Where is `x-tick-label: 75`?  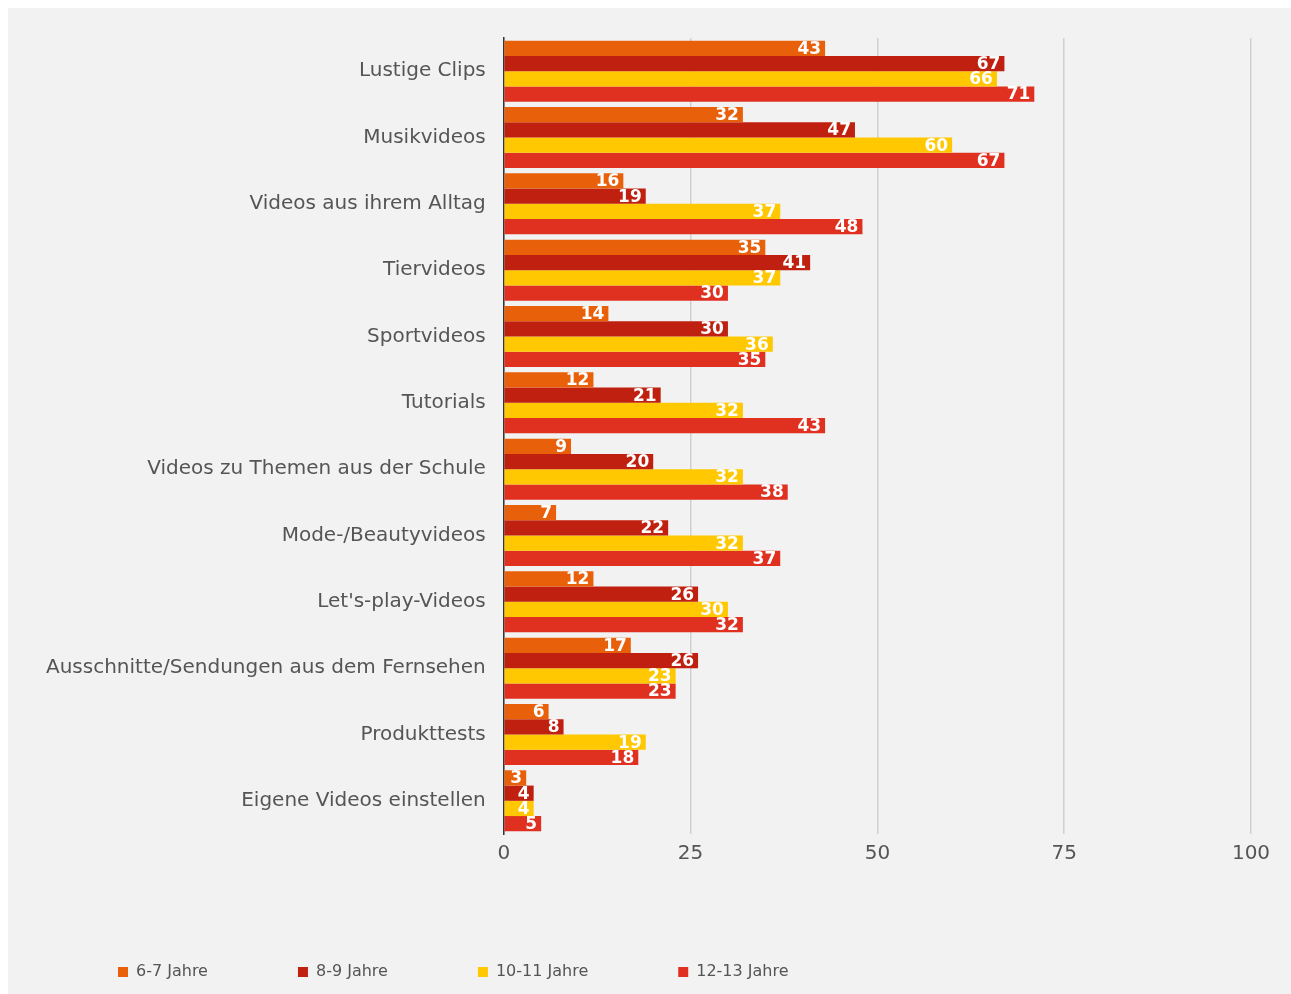
x-tick-label: 75 is located at coordinates (1064, 852).